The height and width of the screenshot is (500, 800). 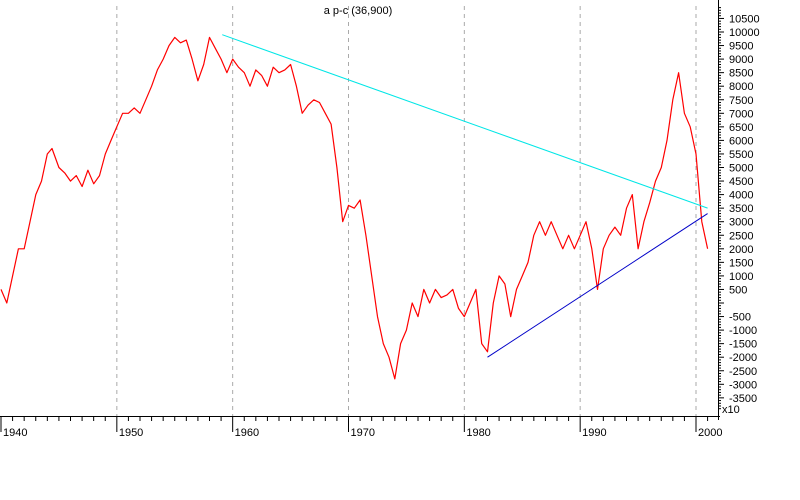 I want to click on y-tick-label: 4000, so click(x=741, y=196).